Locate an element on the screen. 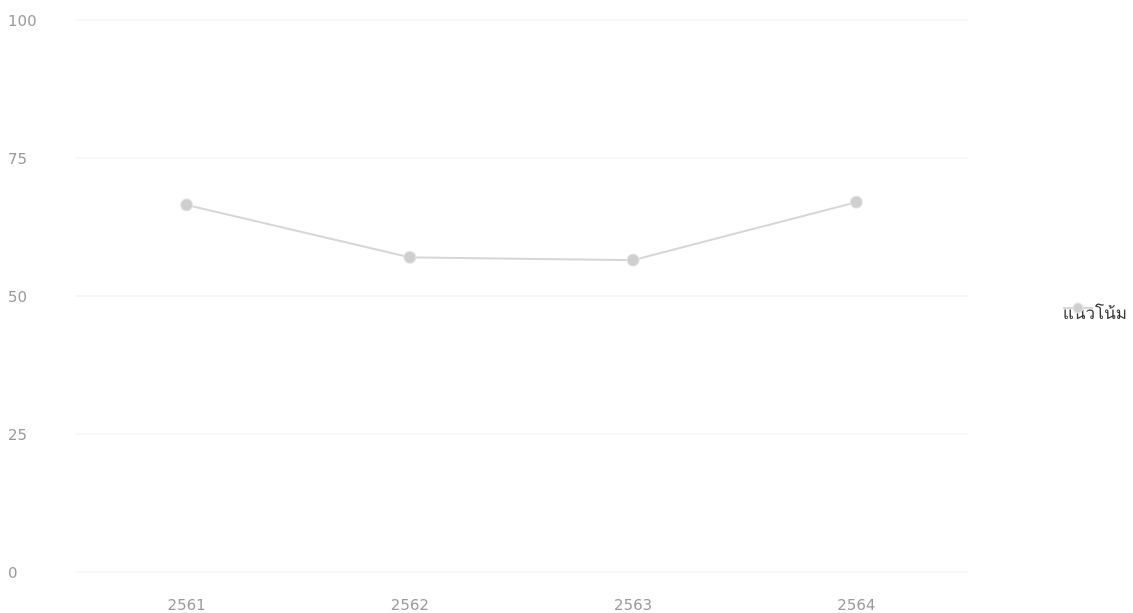 The image size is (1133, 613). series-layer is located at coordinates (521, 231).